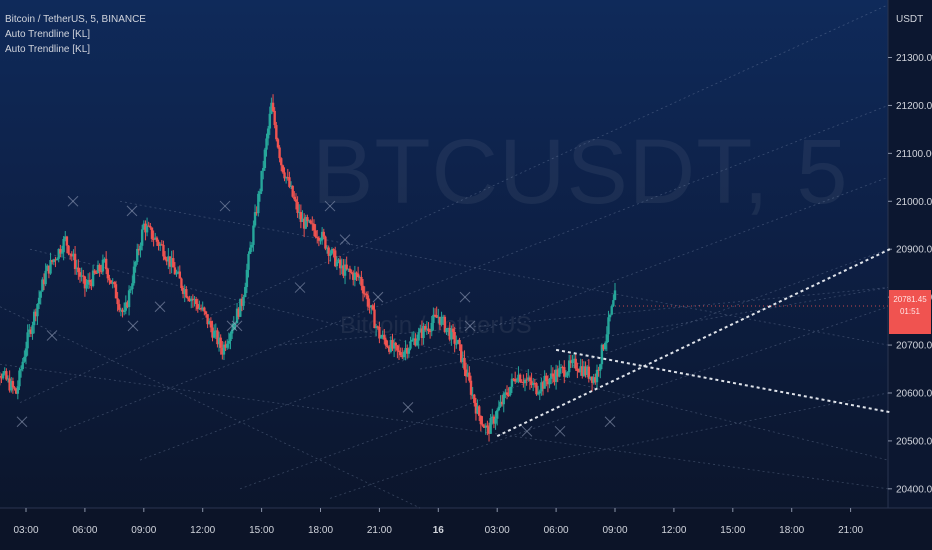  Describe the element at coordinates (556, 530) in the screenshot. I see `time-tick-label: 06:00` at that location.